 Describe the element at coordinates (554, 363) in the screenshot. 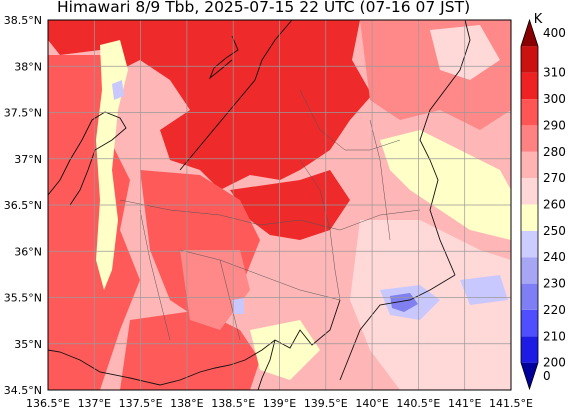

I see `colorbar-tick-label: 200` at that location.